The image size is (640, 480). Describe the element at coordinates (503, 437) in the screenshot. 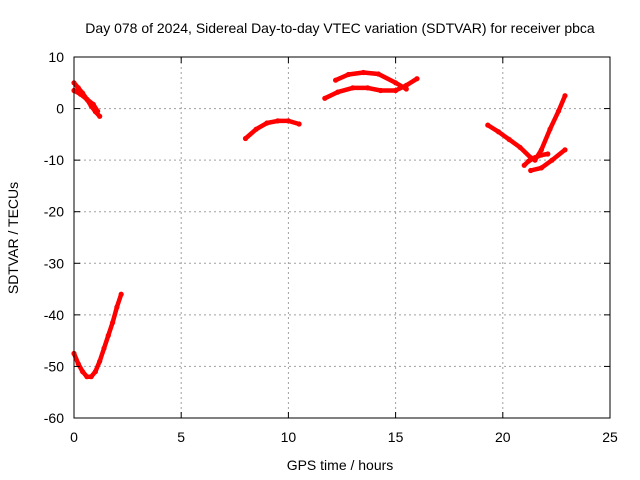

I see `x-tick-label: 20` at that location.